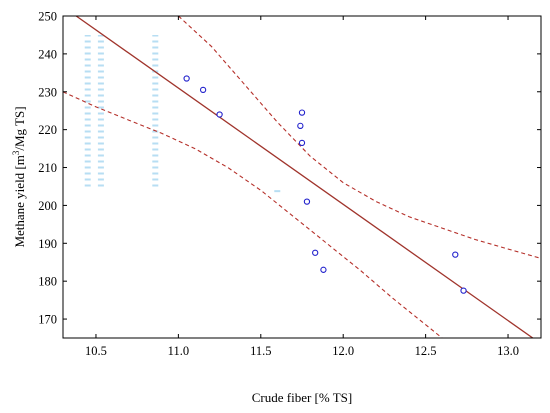 The width and height of the screenshot is (550, 413). I want to click on x-axis-title: Crude fiber [% TS], so click(302, 397).